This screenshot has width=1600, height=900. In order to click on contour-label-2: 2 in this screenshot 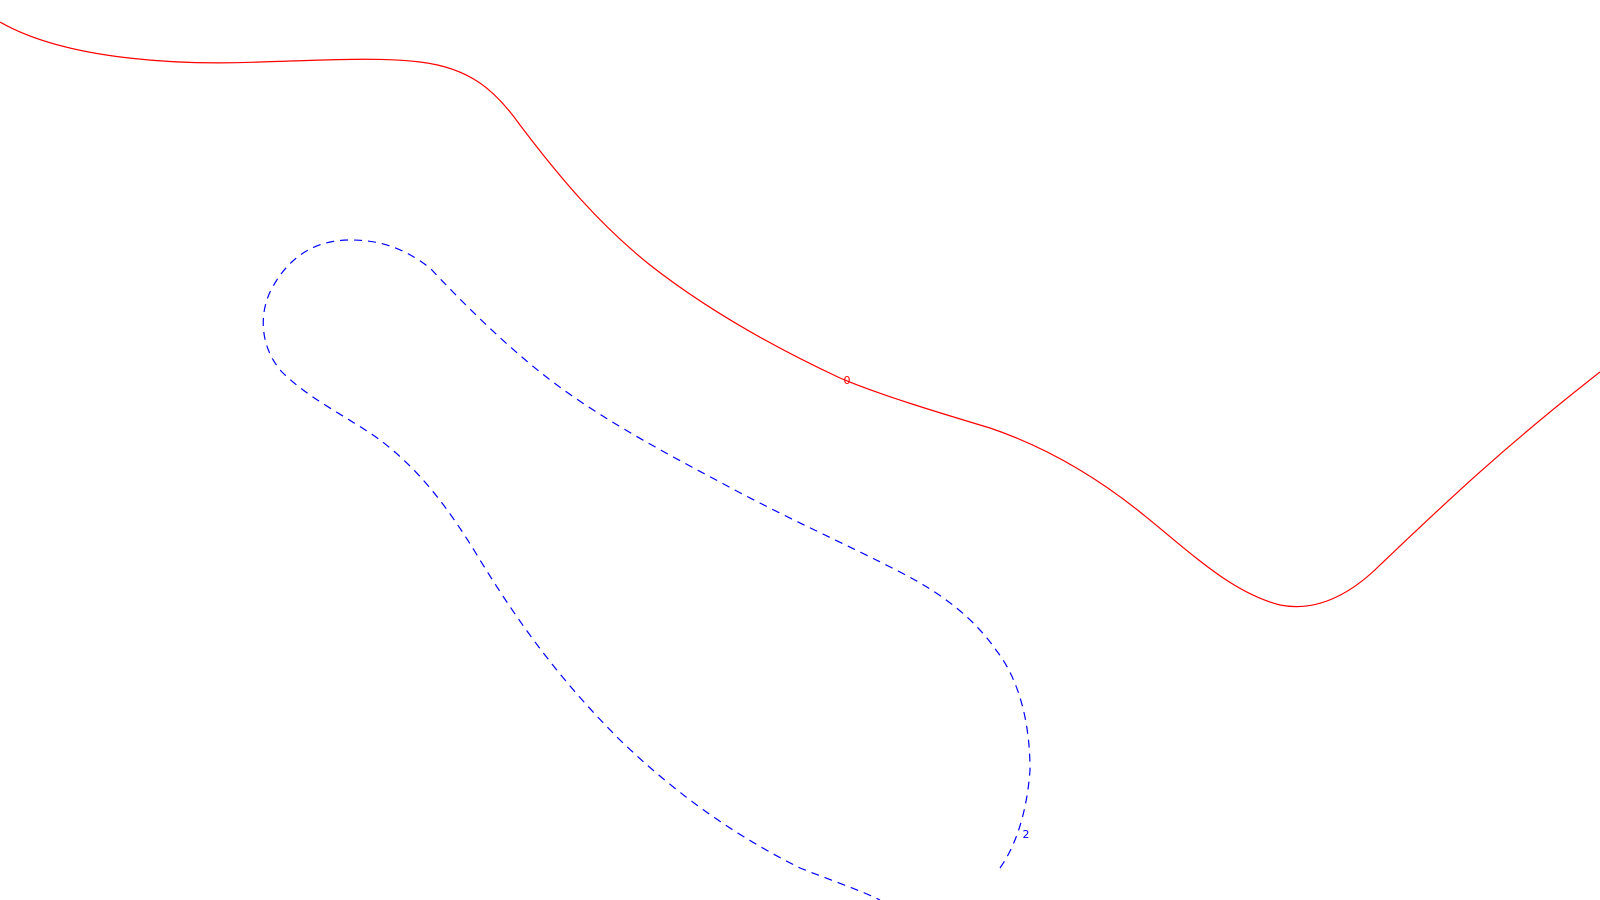, I will do `click(1026, 834)`.